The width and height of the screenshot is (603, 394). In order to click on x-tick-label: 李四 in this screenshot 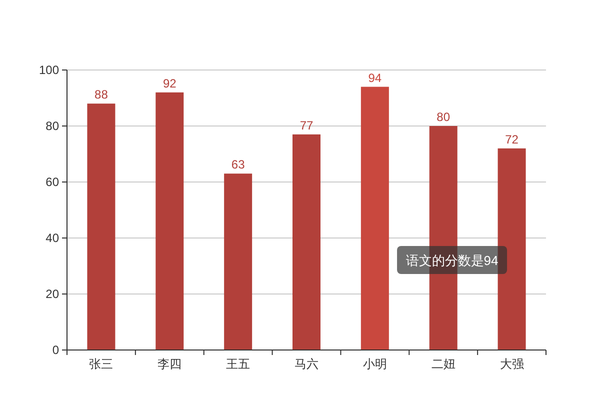, I will do `click(170, 364)`.